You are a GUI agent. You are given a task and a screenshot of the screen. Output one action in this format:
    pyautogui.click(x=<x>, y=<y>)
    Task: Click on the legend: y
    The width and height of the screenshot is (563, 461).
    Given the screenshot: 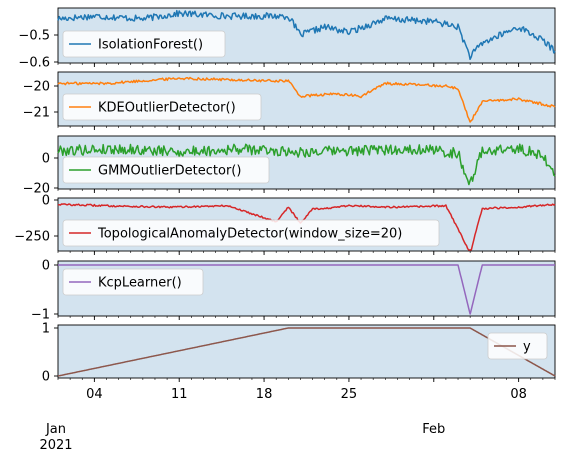 What is the action you would take?
    pyautogui.click(x=517, y=346)
    